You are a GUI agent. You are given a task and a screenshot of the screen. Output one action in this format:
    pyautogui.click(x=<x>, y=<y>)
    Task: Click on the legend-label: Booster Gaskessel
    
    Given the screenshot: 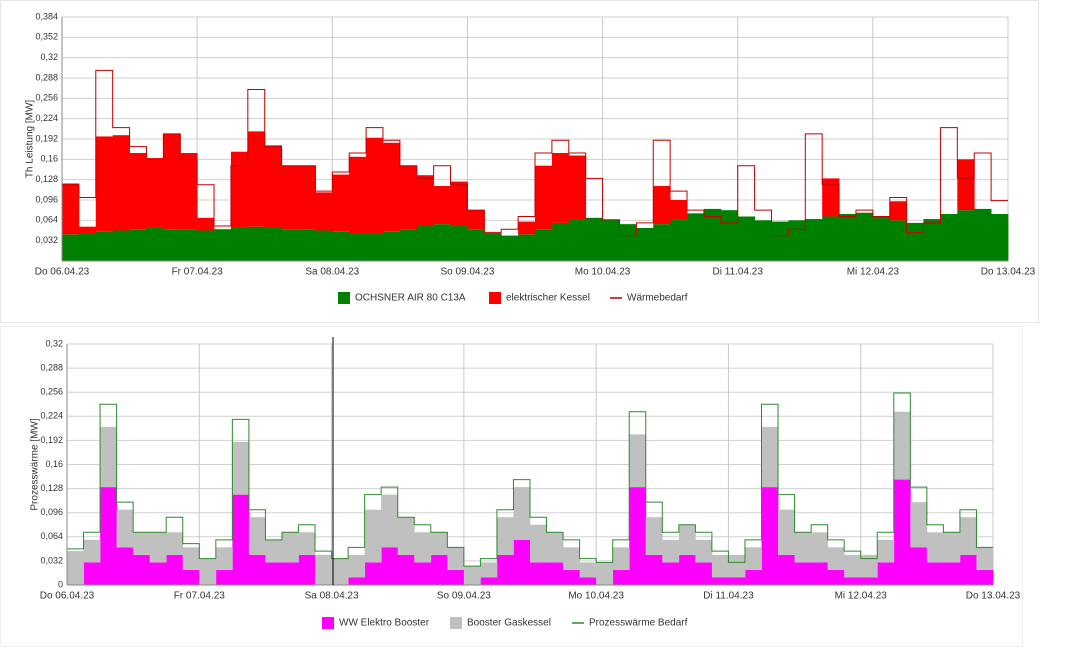 What is the action you would take?
    pyautogui.click(x=509, y=623)
    